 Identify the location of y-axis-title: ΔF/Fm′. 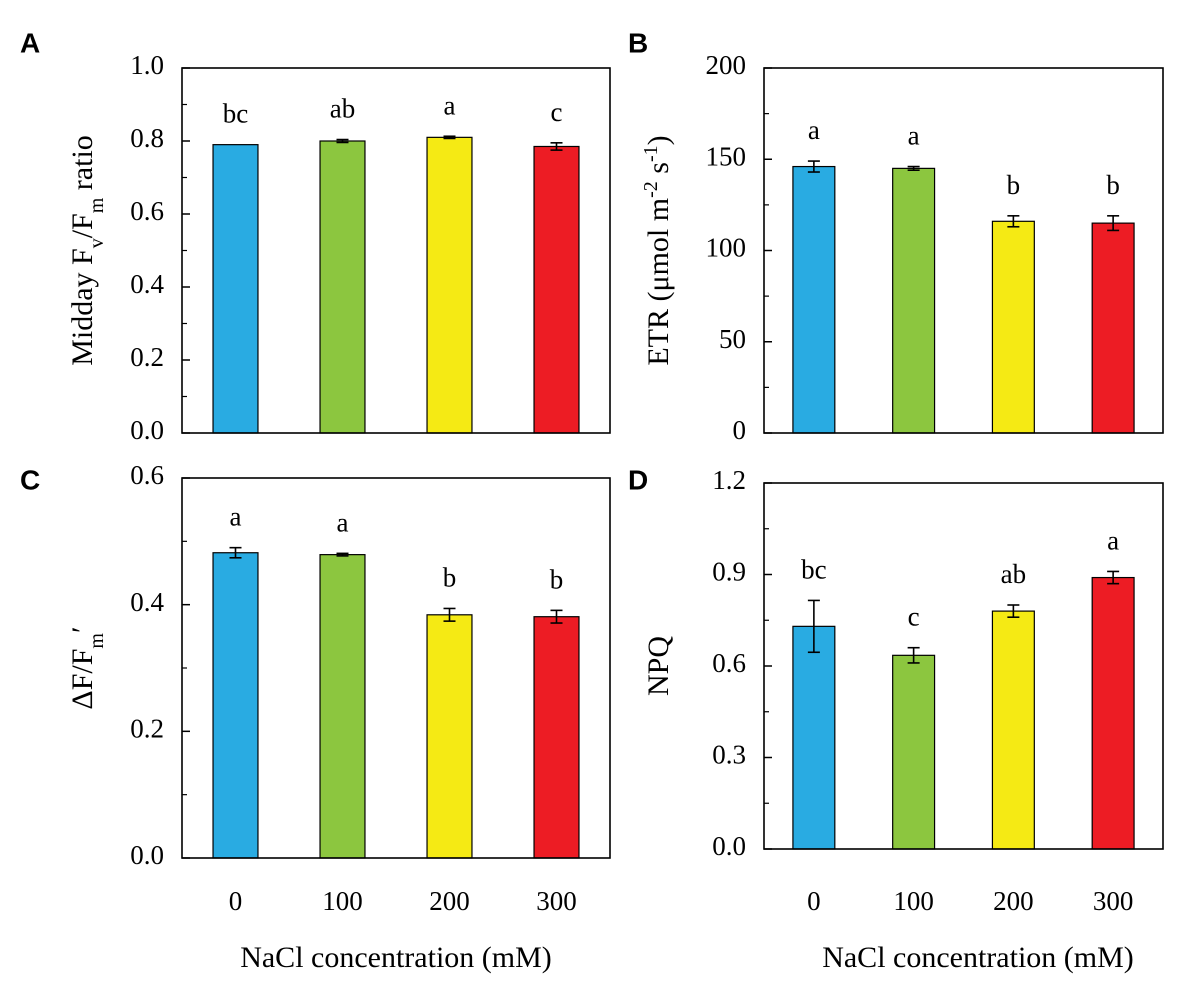
(87, 667).